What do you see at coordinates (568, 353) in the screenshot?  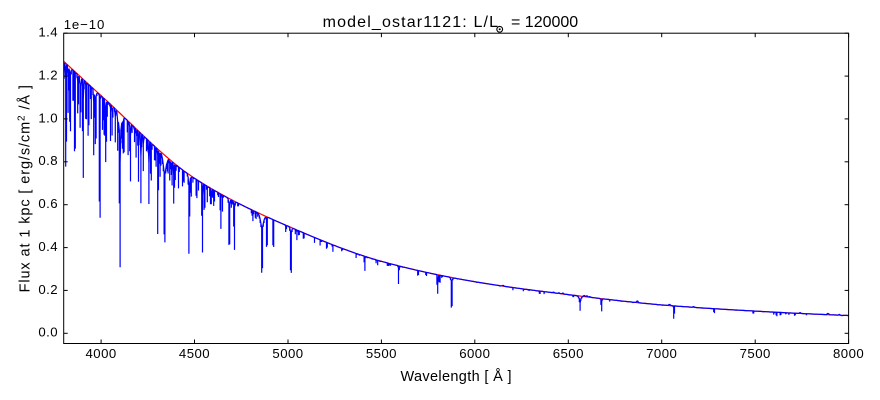 I see `svg-text: 6500` at bounding box center [568, 353].